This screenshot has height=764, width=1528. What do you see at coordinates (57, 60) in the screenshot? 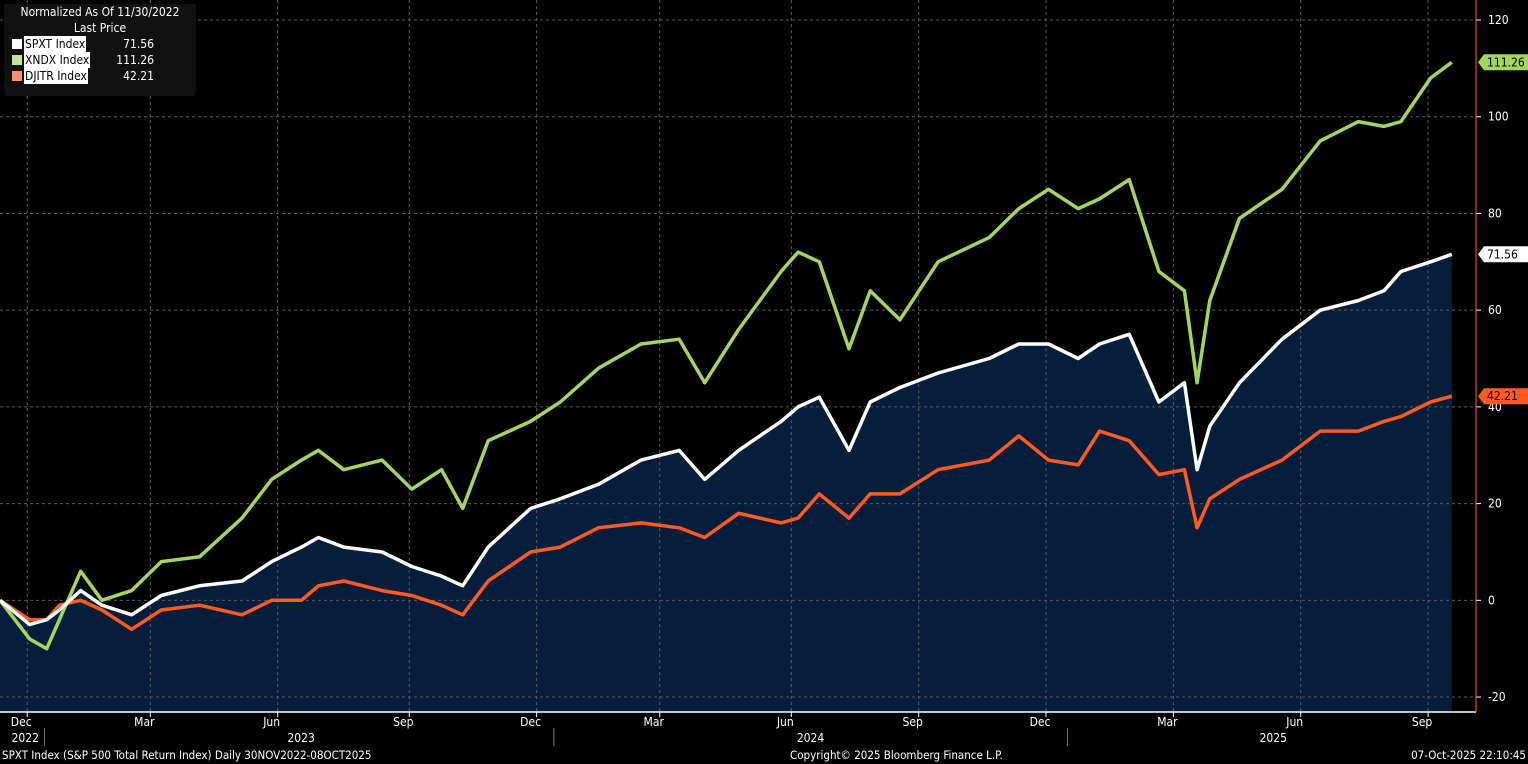
I see `legend-label: XNDX Index` at bounding box center [57, 60].